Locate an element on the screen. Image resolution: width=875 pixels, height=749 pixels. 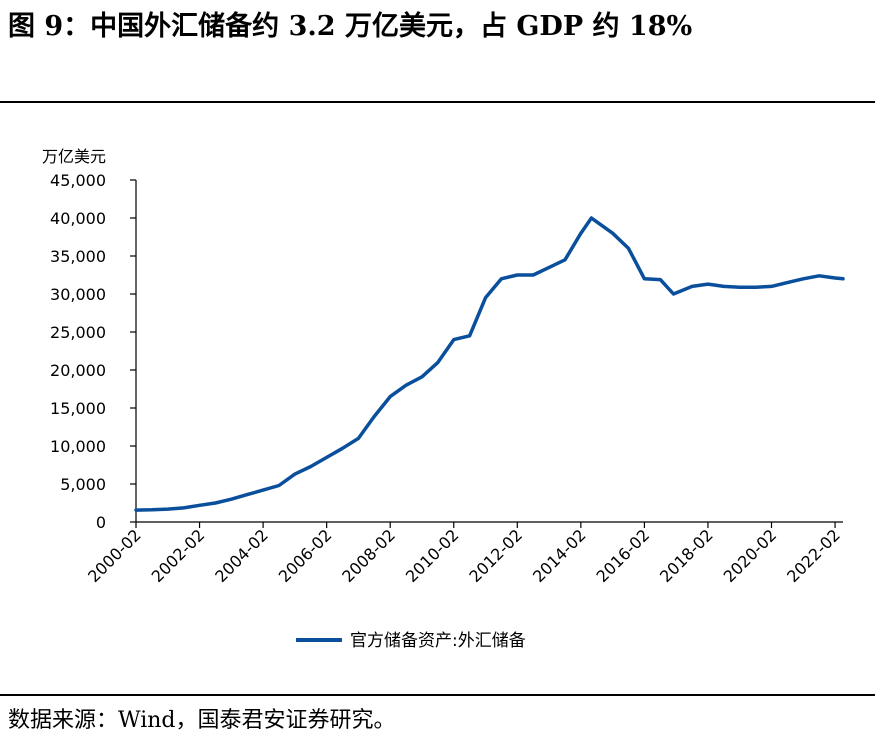
x-tick-label: 2020-02 is located at coordinates (750, 555).